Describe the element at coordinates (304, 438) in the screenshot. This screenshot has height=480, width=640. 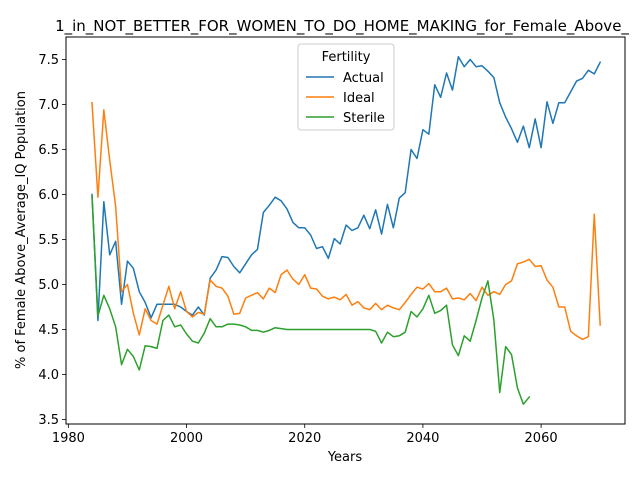
I see `x-tick-label: 2020` at that location.